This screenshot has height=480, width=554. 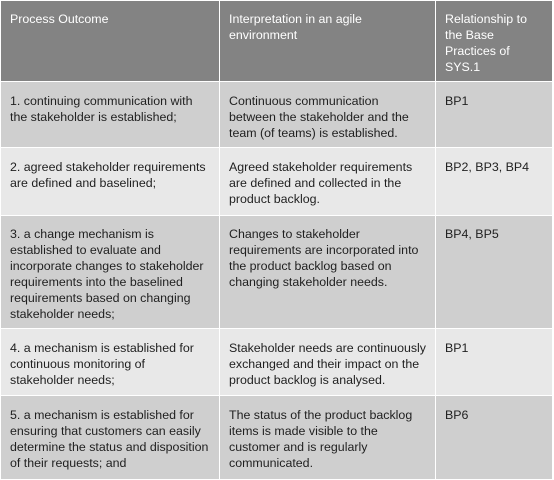 I want to click on header-interpretation: Interpretation in an agile environment, so click(x=327, y=41).